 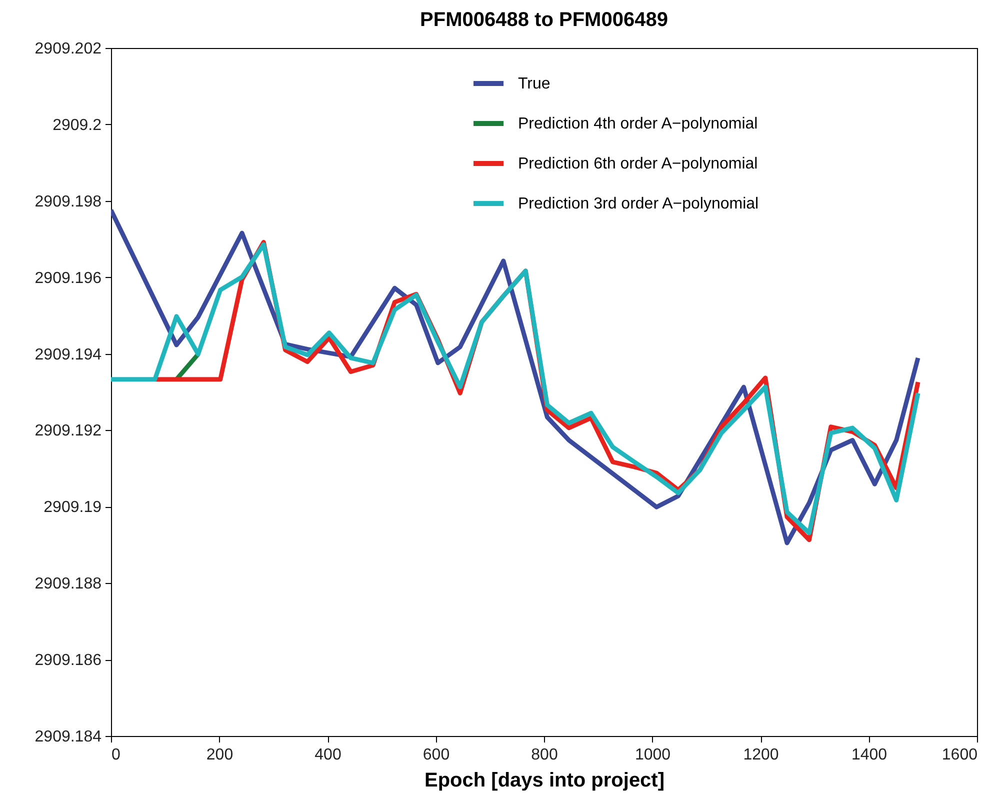 I want to click on y-tick-label: 2909.194, so click(x=68, y=355).